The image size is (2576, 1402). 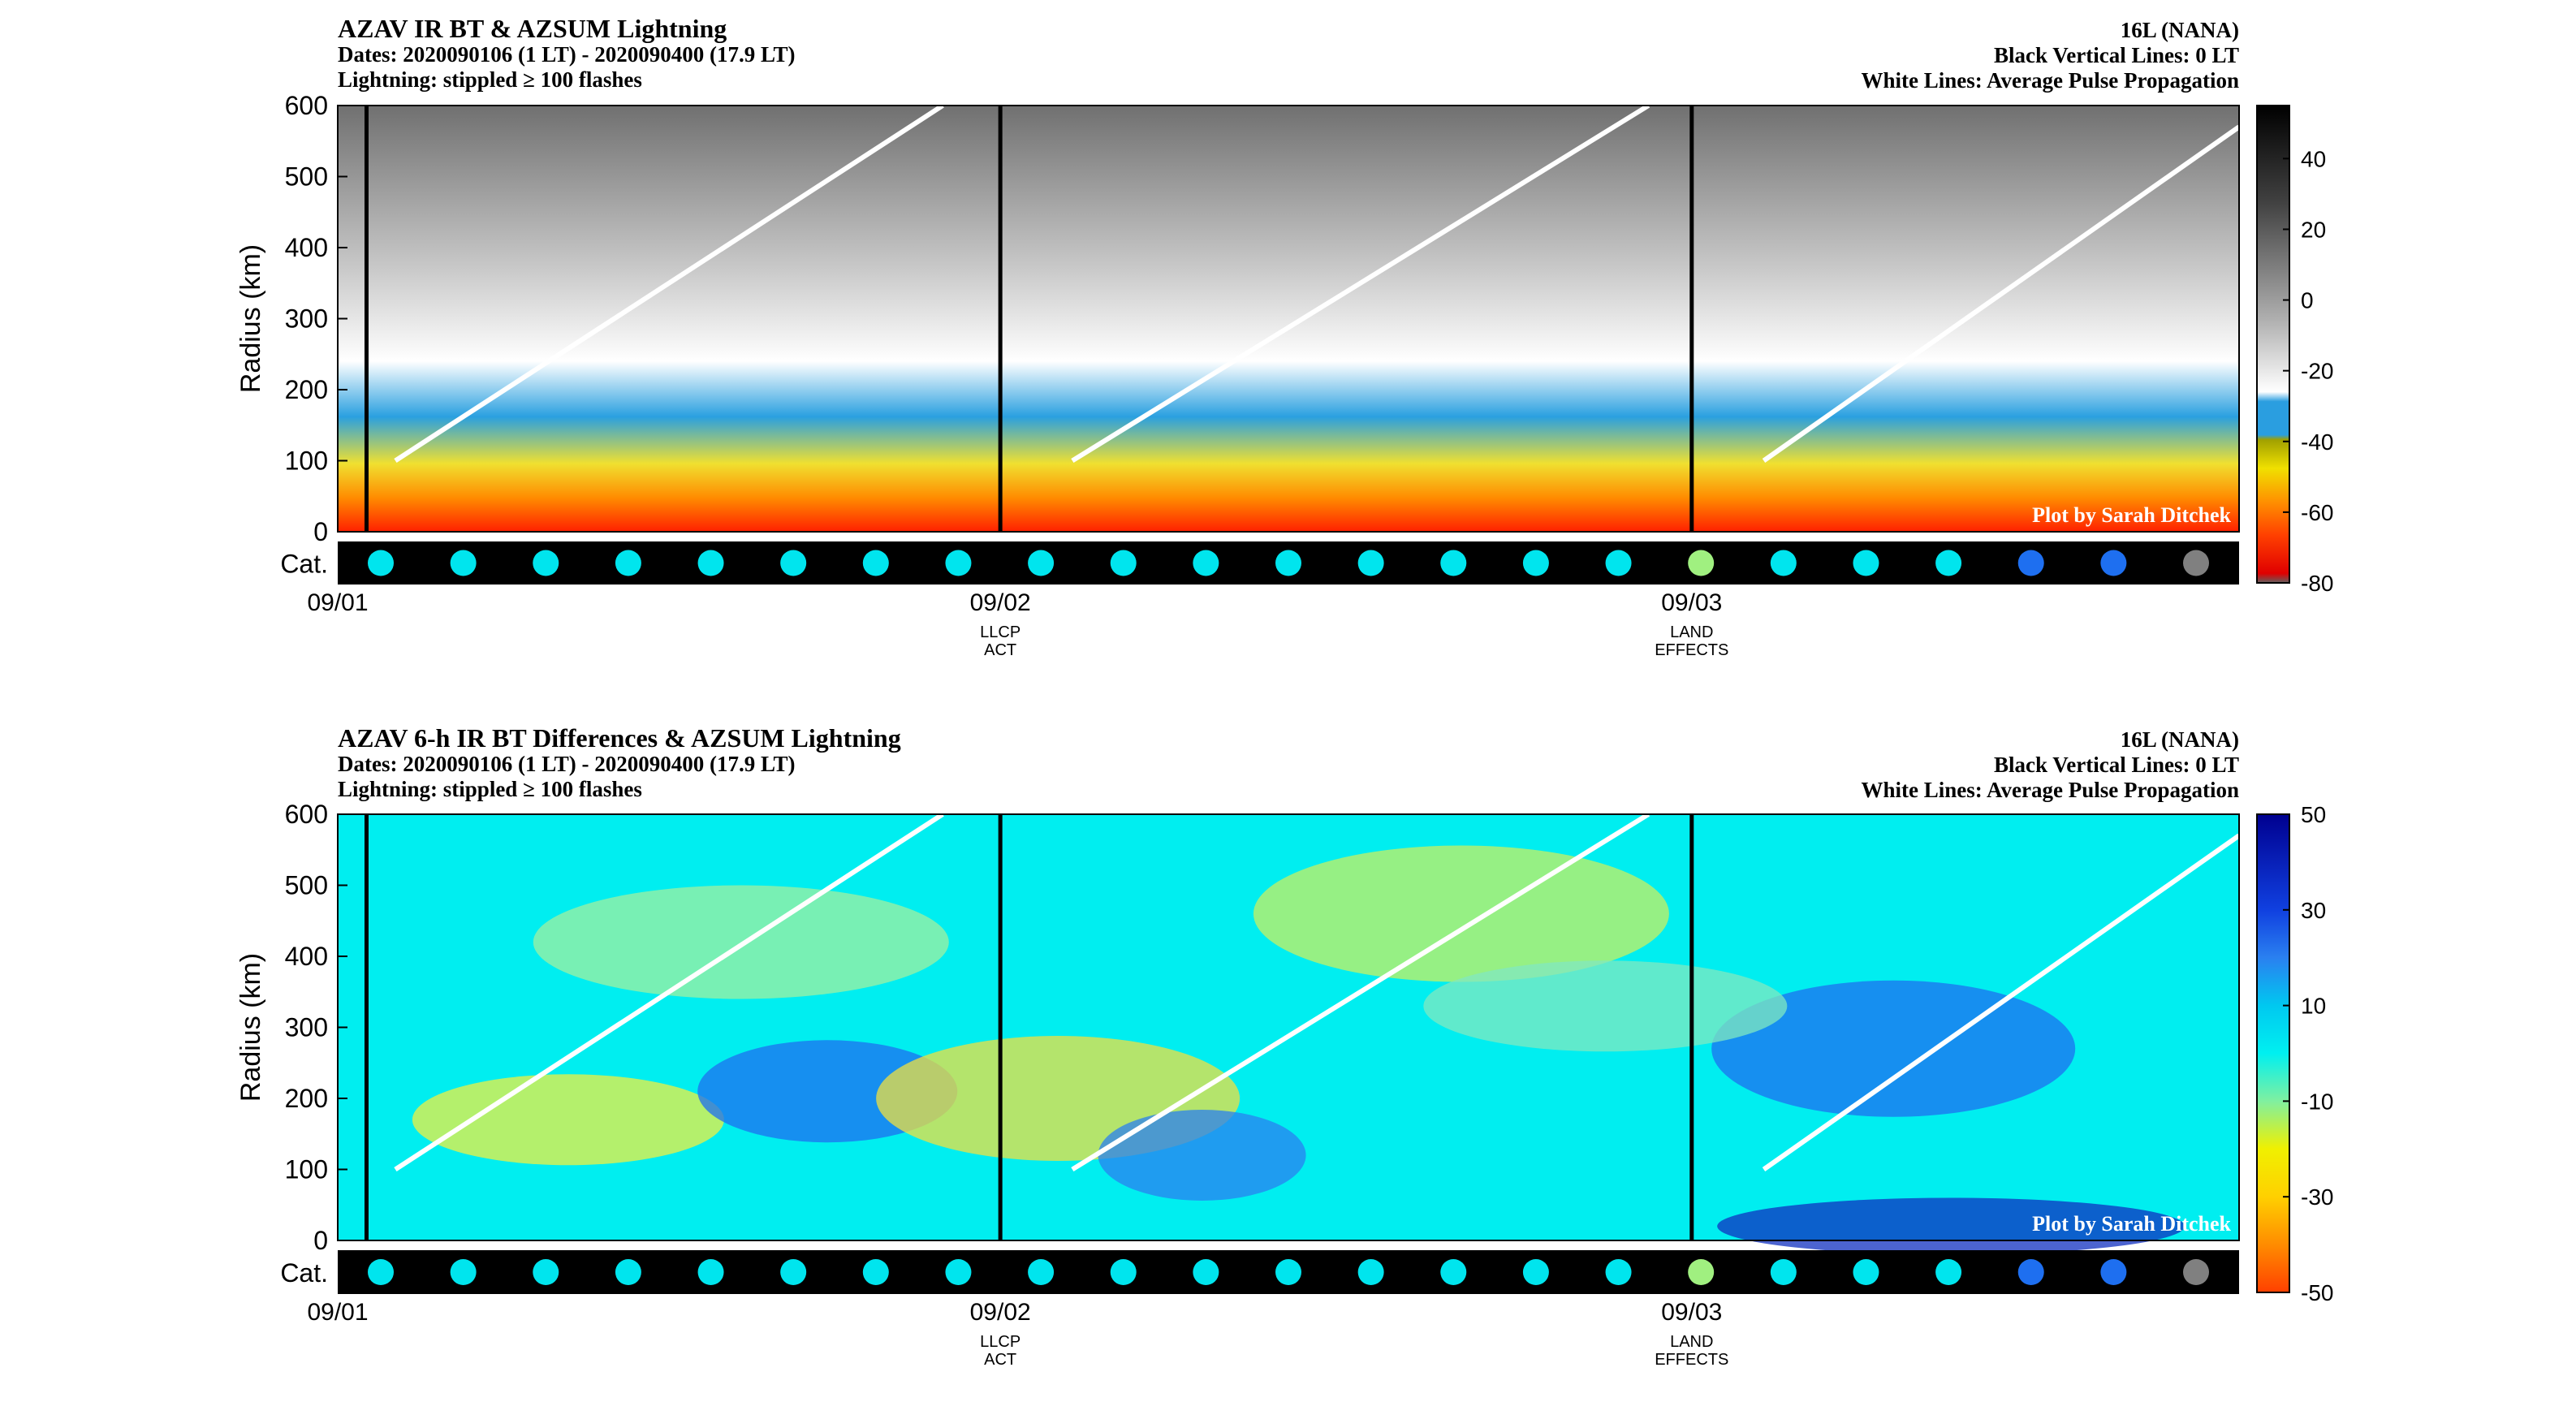 I want to click on colorbar-tick-label: -20, so click(x=2317, y=371).